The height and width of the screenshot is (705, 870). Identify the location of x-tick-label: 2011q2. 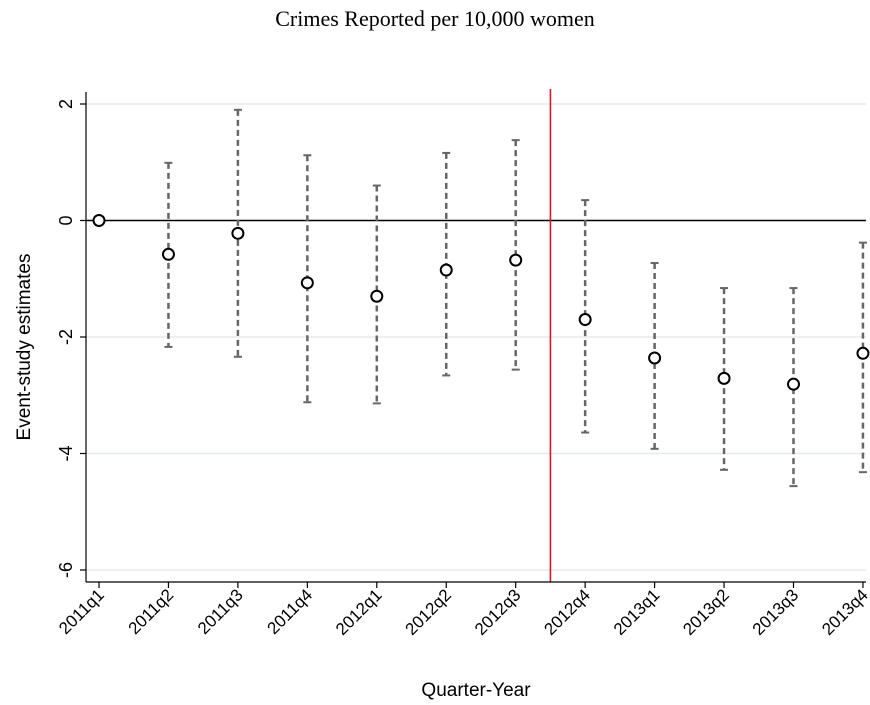
(151, 611).